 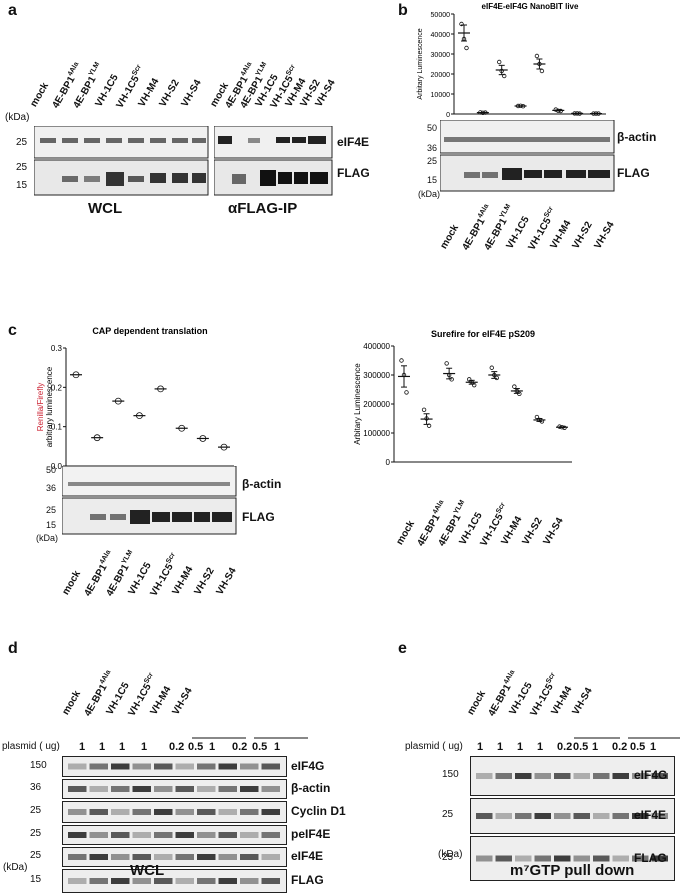 What do you see at coordinates (441, 15) in the screenshot?
I see `y-tick-label: 50000` at bounding box center [441, 15].